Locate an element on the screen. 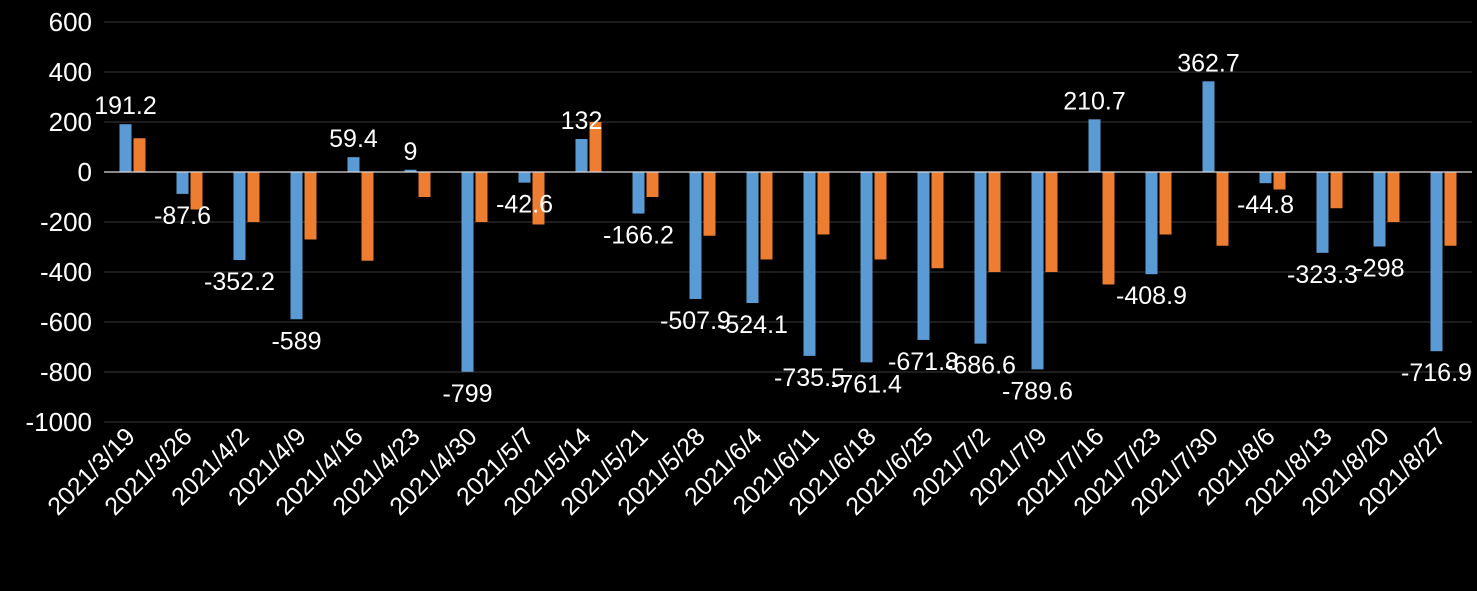 This screenshot has width=1477, height=591. data-label: -507.9 is located at coordinates (695, 321).